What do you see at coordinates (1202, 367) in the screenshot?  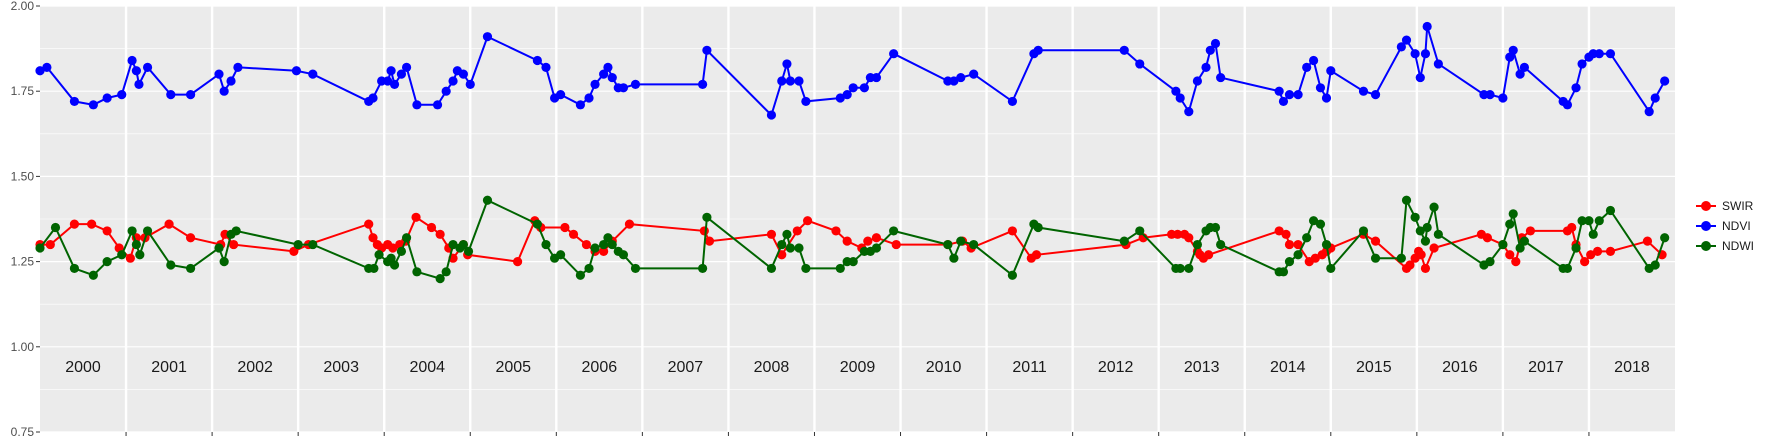 I see `year-label: 2013` at bounding box center [1202, 367].